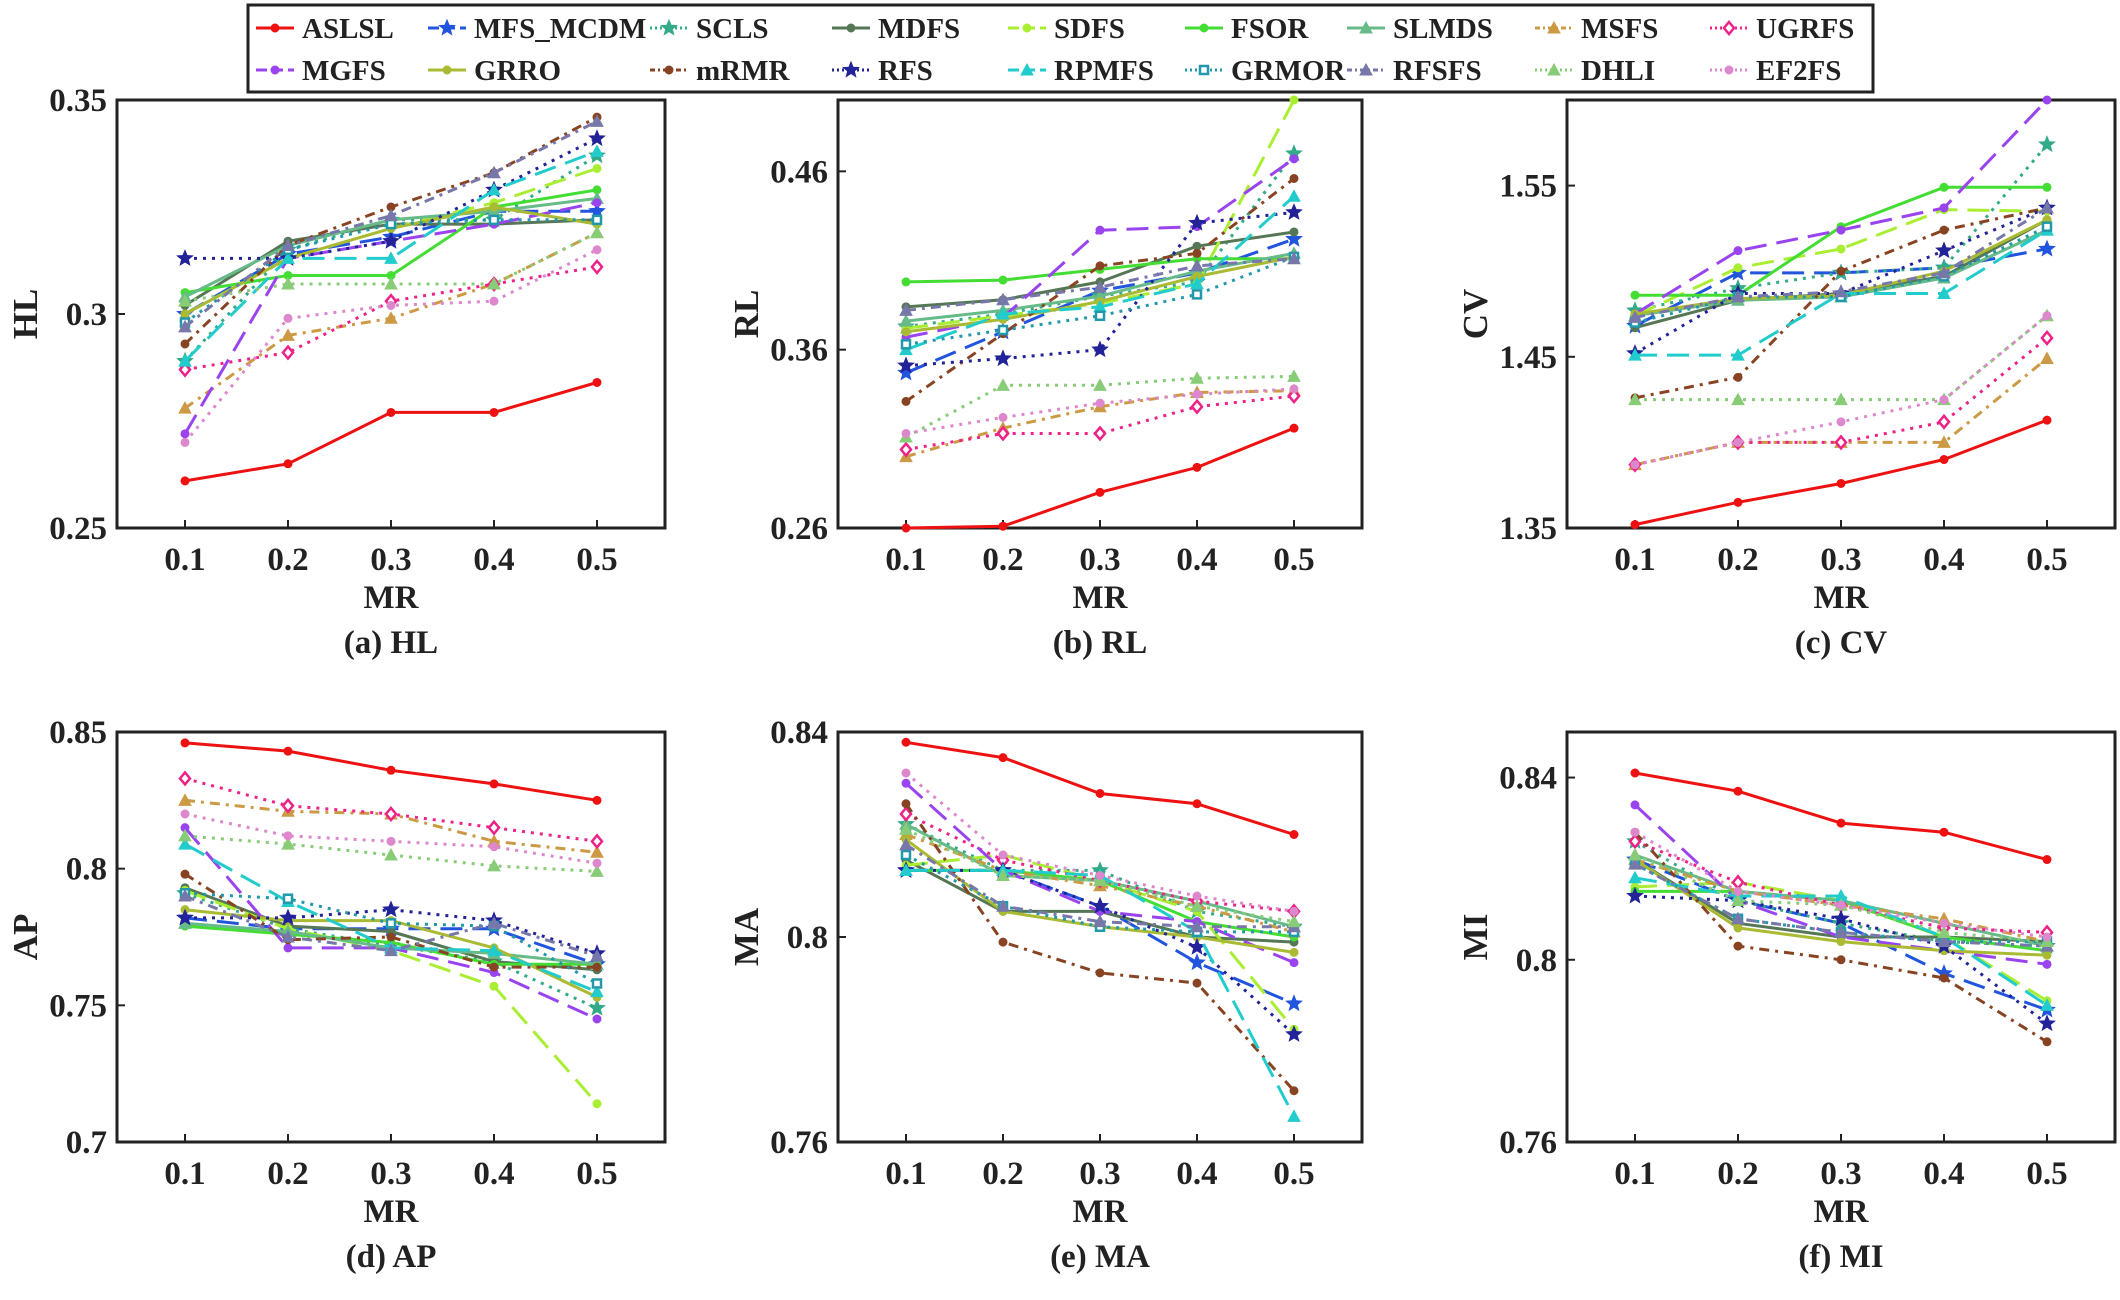 The image size is (2120, 1300). Describe the element at coordinates (1089, 29) in the screenshot. I see `legend-label: SDFS` at that location.